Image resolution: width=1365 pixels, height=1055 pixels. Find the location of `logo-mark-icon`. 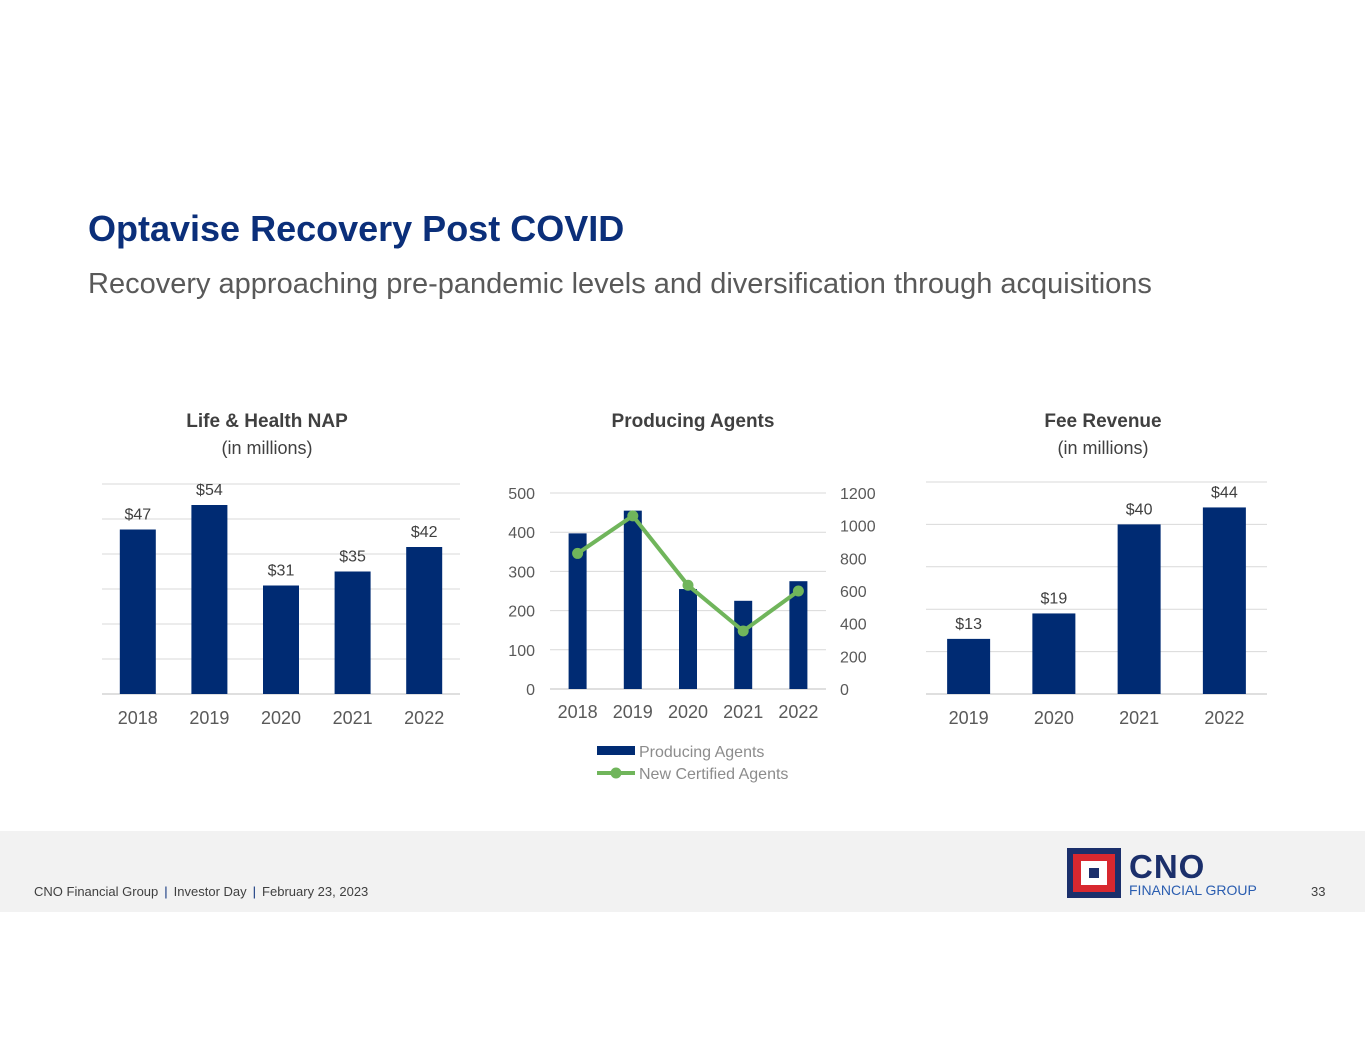

logo-mark-icon is located at coordinates (1094, 873).